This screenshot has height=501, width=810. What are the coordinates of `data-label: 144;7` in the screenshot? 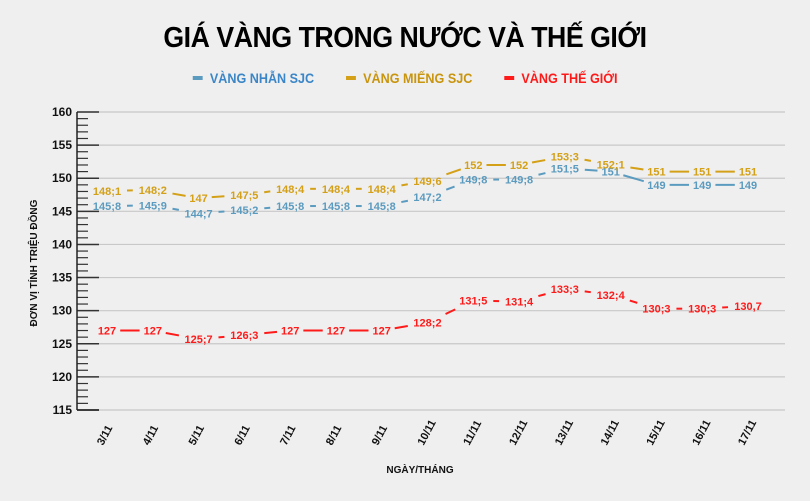 It's located at (199, 214).